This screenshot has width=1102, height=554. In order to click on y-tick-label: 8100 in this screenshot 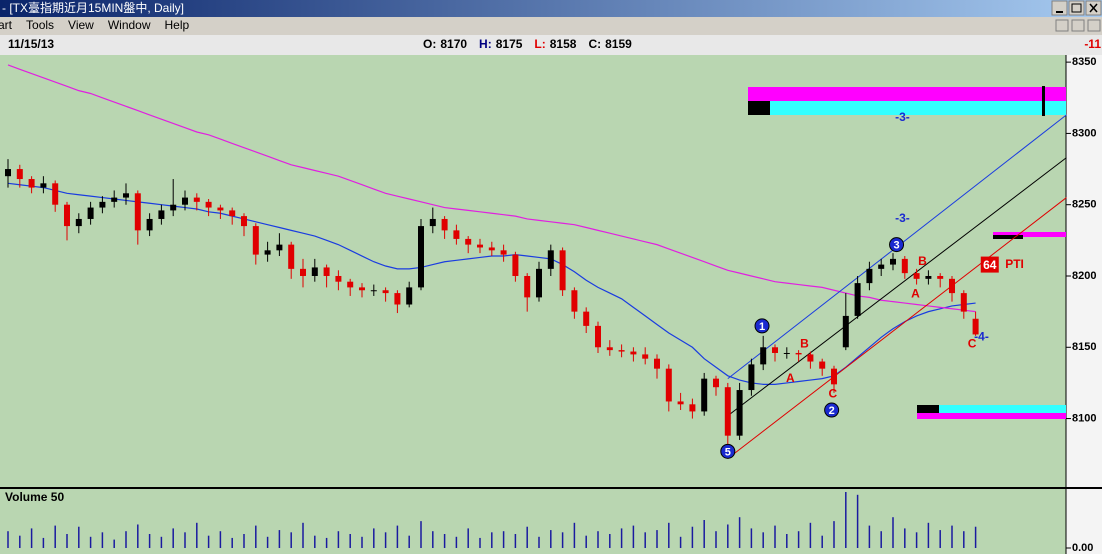, I will do `click(1084, 418)`.